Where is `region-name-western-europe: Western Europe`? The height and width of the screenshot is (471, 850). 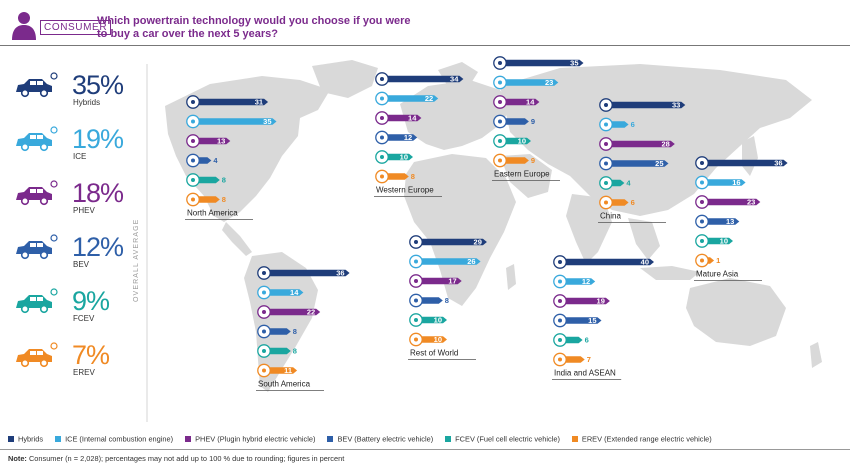 region-name-western-europe: Western Europe is located at coordinates (405, 190).